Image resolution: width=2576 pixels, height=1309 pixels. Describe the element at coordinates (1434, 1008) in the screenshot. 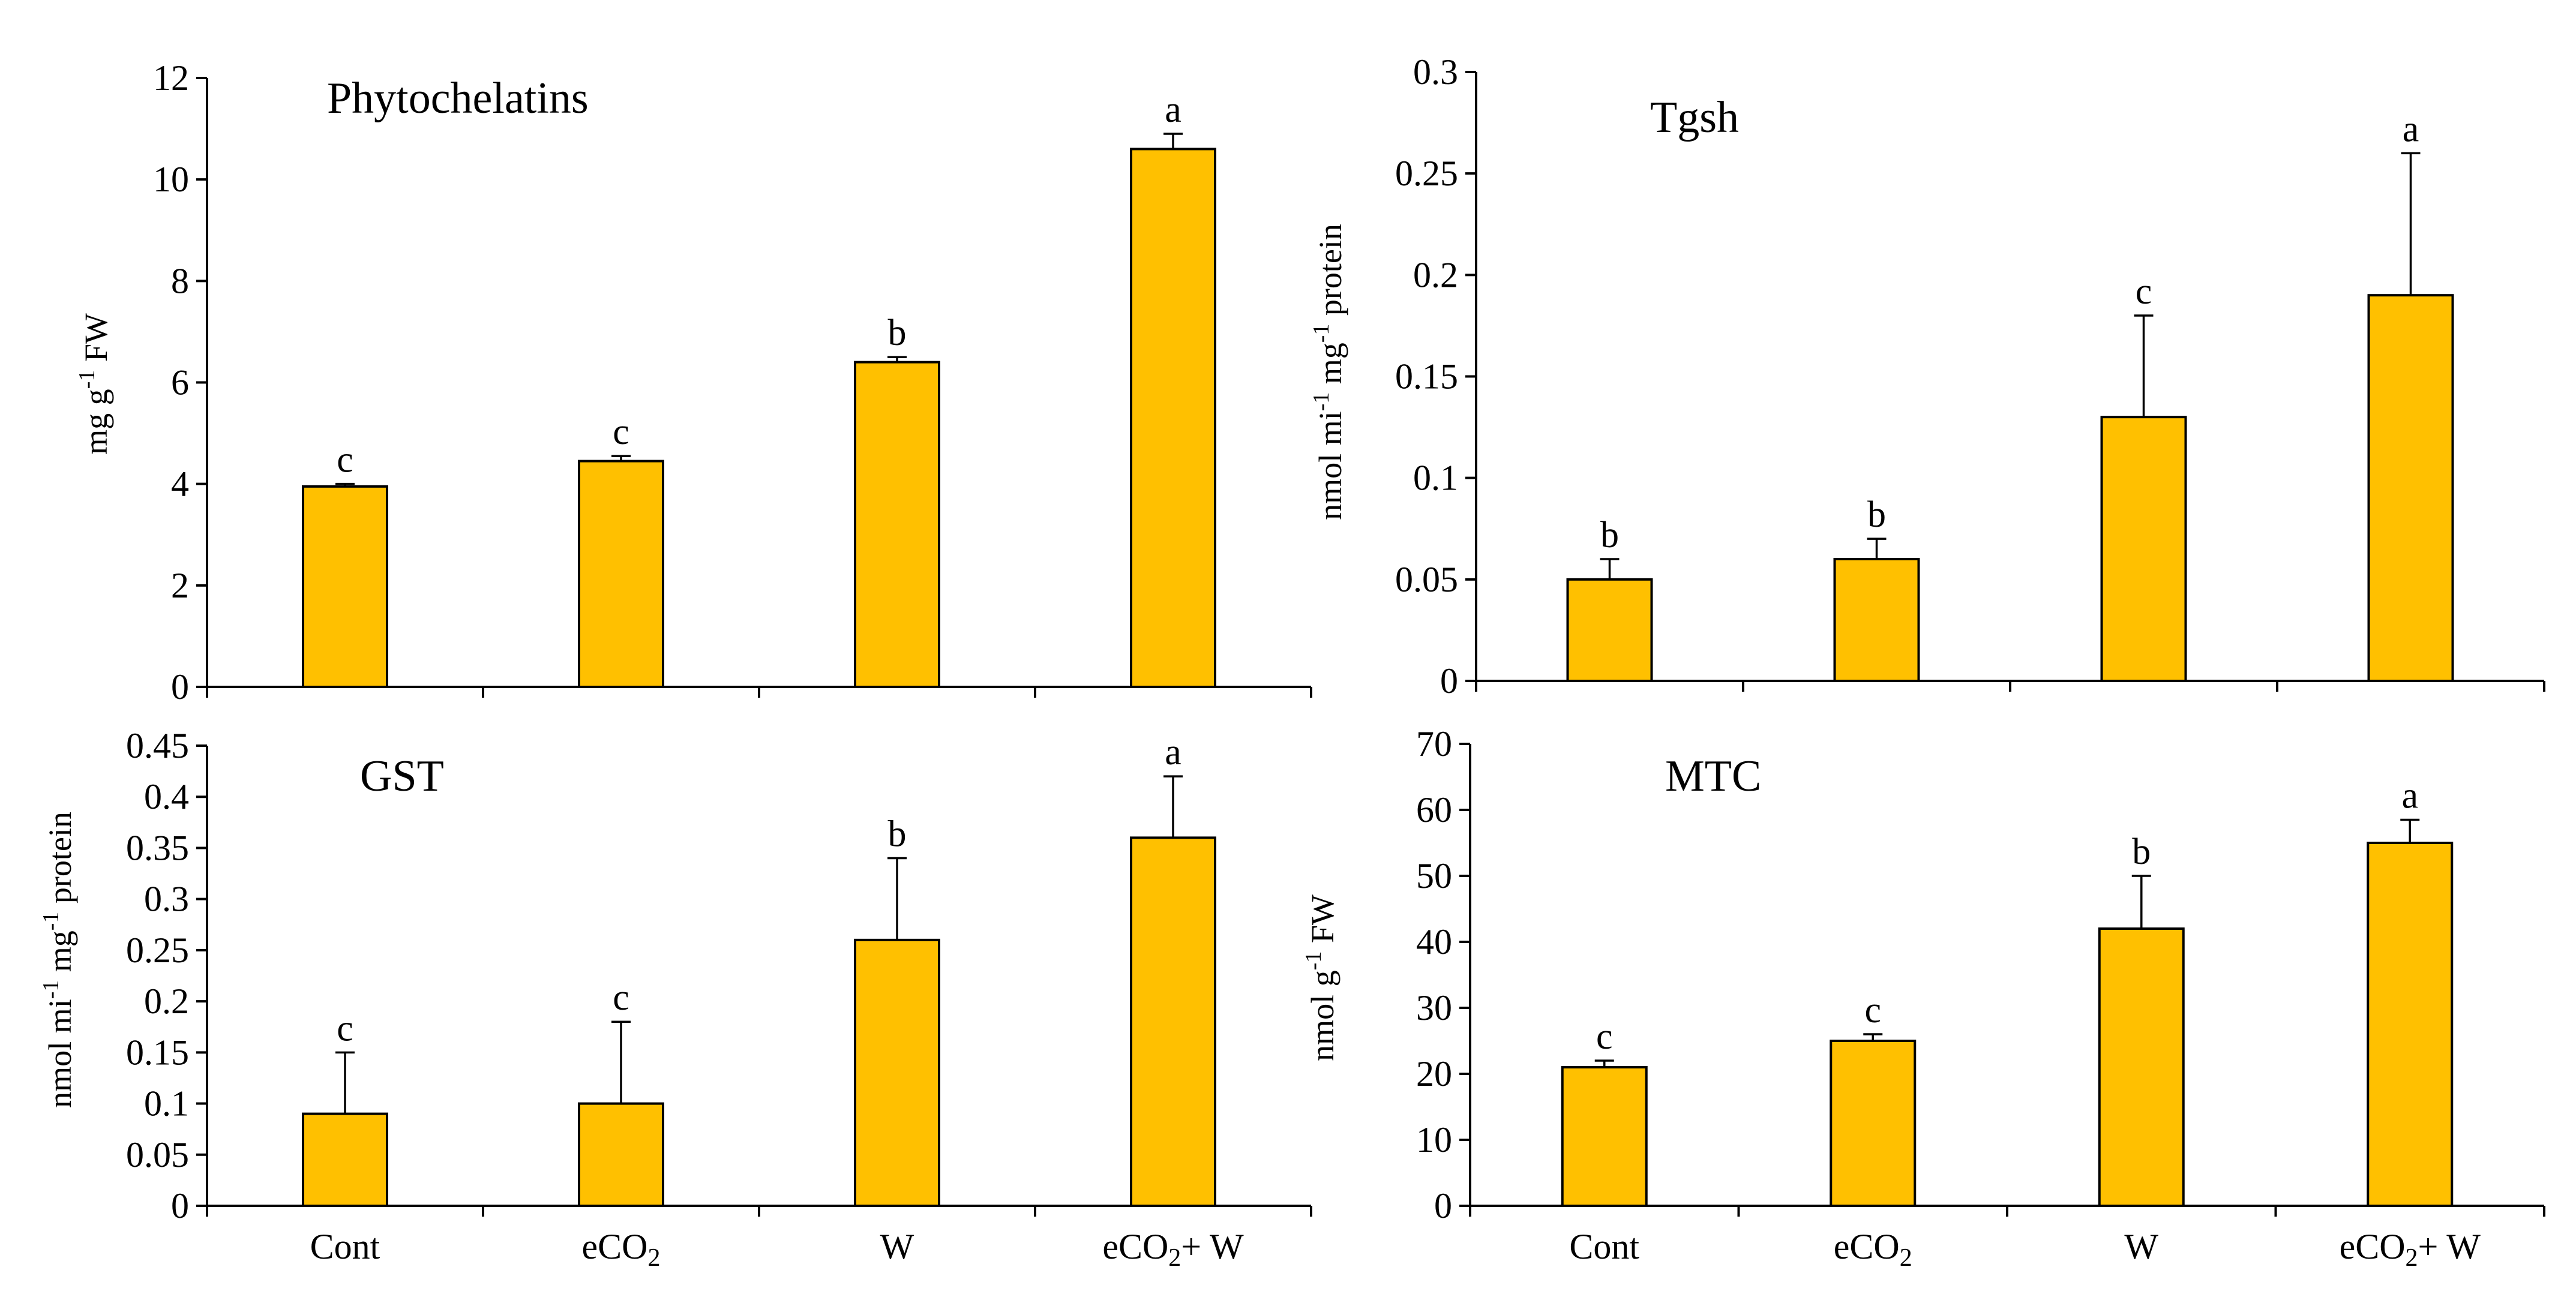

I see `y-tick-label: 30` at that location.